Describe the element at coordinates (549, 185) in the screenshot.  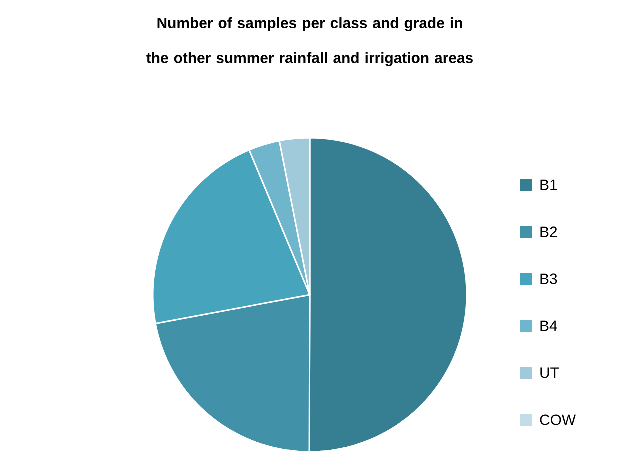
I see `legend-label: B1` at that location.